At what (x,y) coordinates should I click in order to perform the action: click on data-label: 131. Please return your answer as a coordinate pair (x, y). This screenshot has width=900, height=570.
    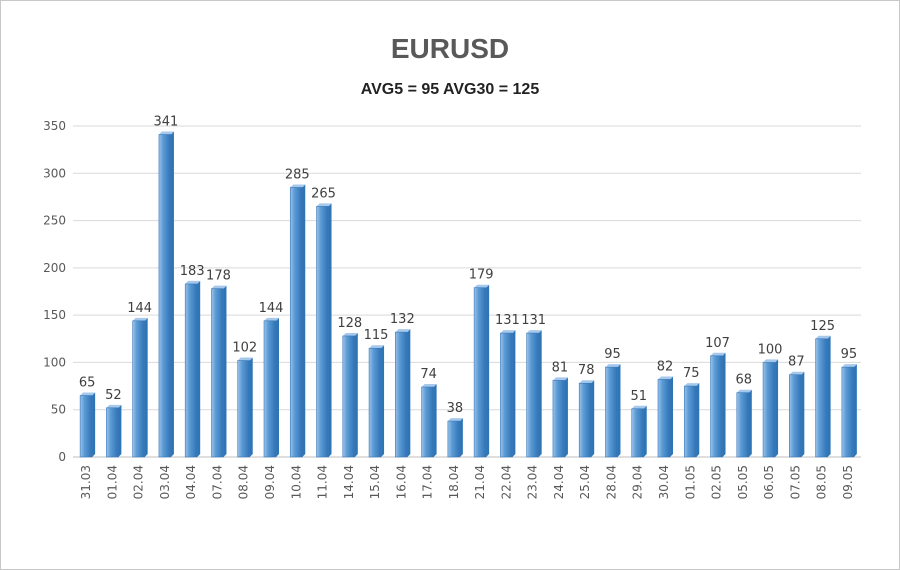
    Looking at the image, I should click on (507, 320).